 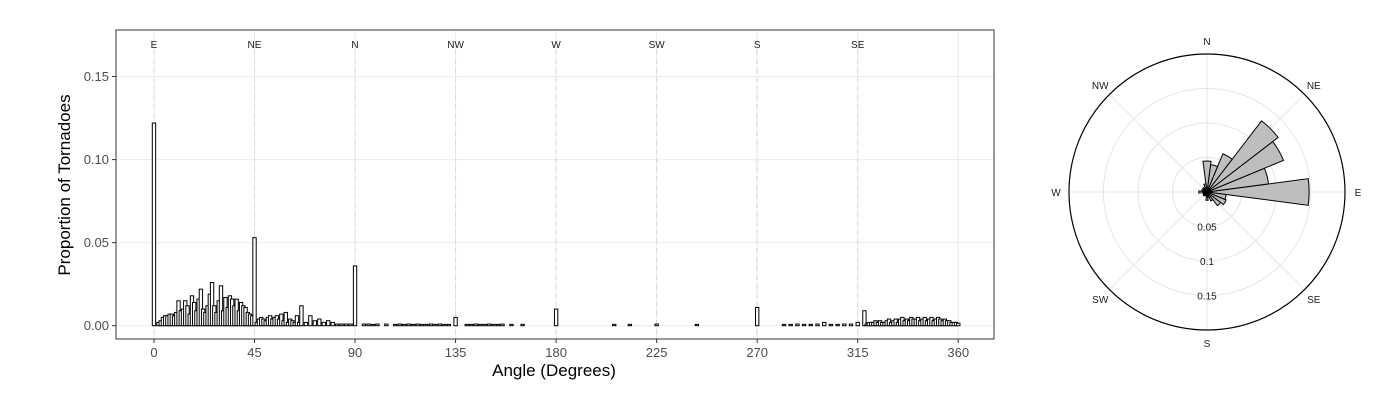 I want to click on x-tick-label: 135, so click(x=456, y=352).